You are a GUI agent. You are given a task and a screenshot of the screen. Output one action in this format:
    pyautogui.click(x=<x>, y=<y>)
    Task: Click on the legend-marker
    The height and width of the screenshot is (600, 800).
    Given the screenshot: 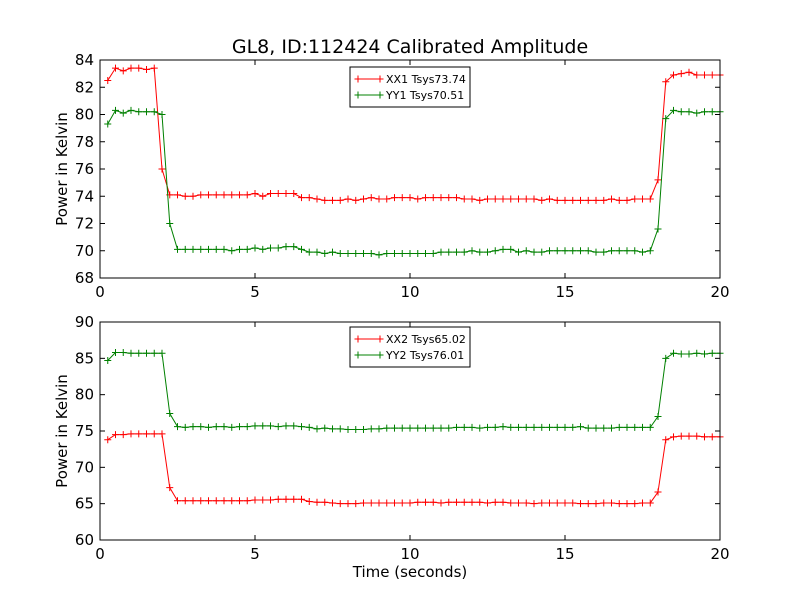 What is the action you would take?
    pyautogui.click(x=380, y=95)
    